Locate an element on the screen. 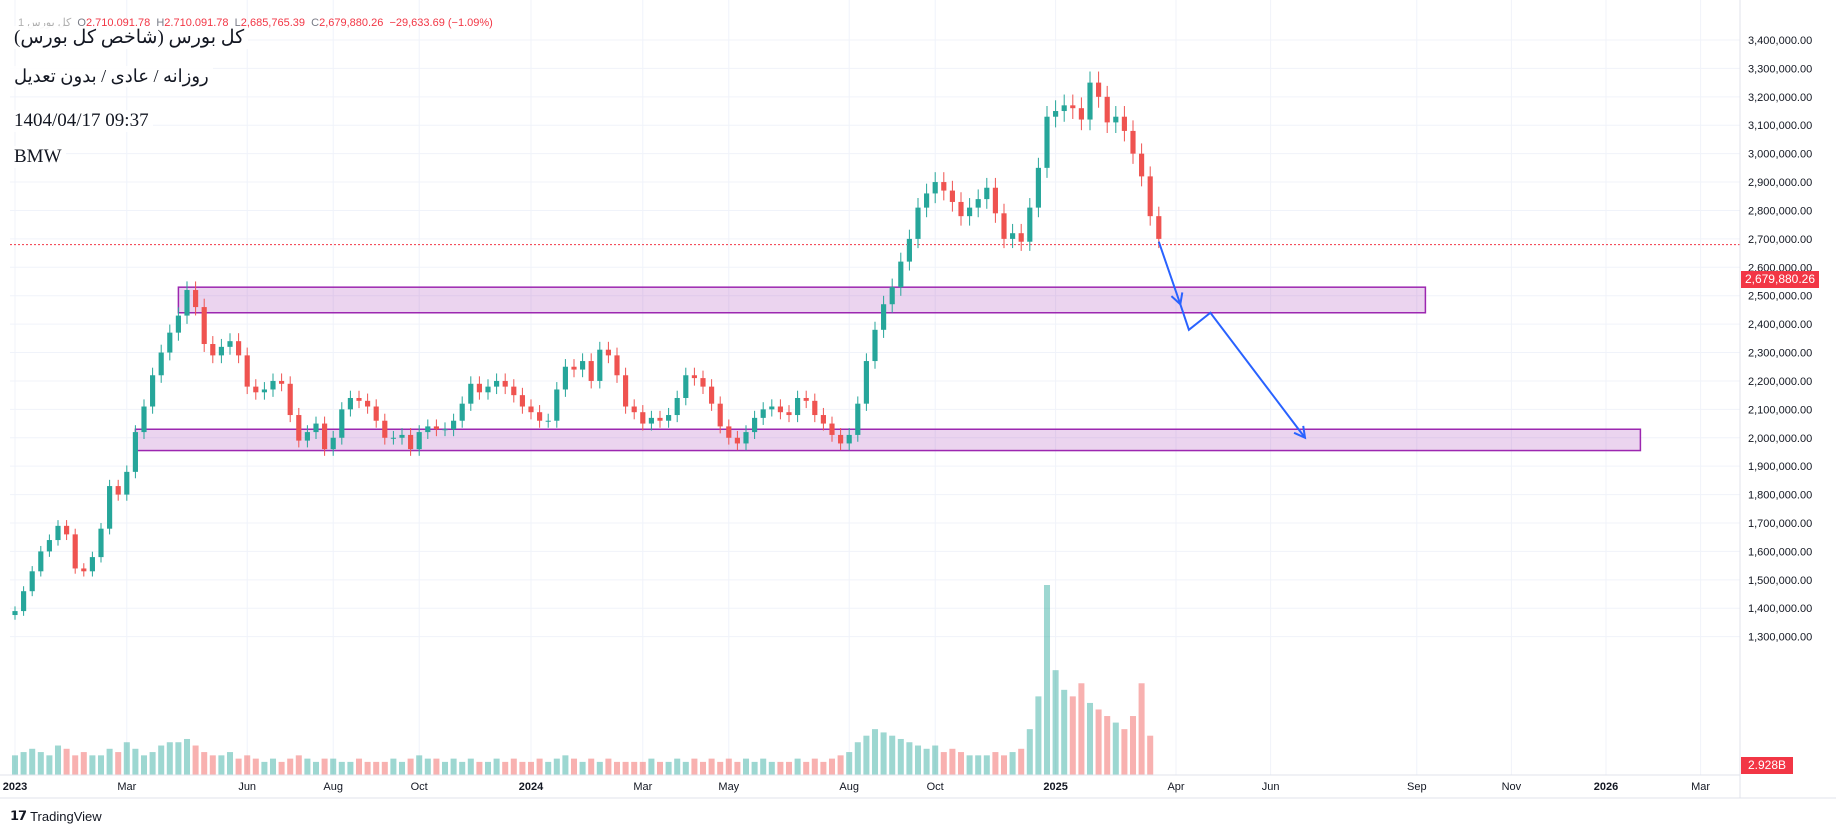 The height and width of the screenshot is (835, 1836). x-tick-label: Mar is located at coordinates (1700, 787).